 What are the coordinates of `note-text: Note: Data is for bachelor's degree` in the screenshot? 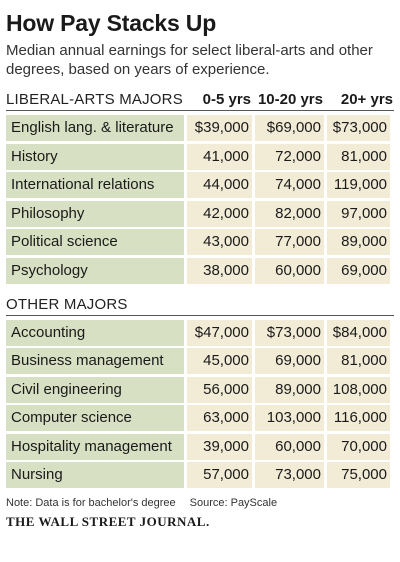 It's located at (91, 503).